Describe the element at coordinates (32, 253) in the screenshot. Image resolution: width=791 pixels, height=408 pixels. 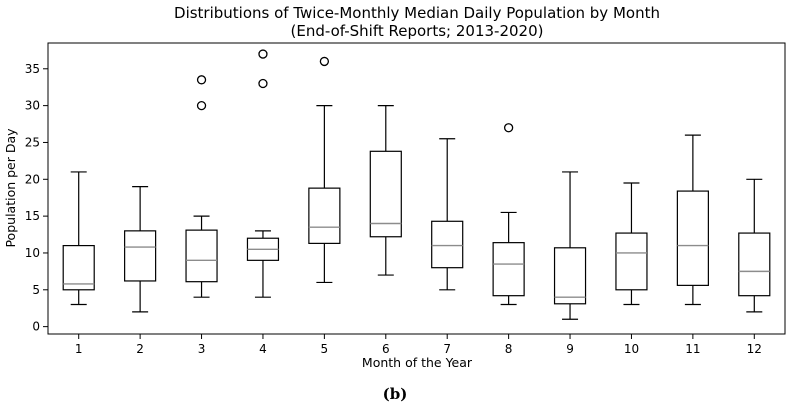
I see `y-tick-label: 10` at that location.